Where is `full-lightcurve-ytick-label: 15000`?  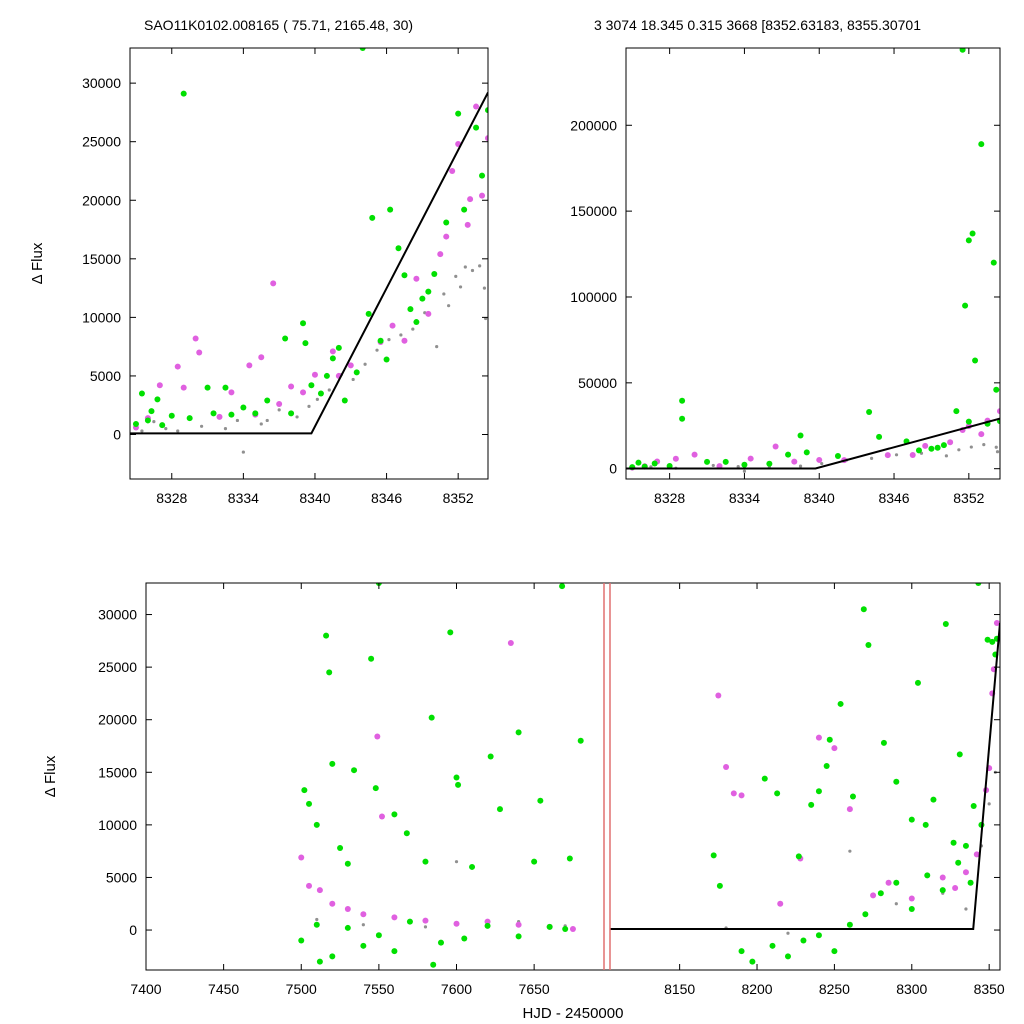
full-lightcurve-ytick-label: 15000 is located at coordinates (117, 772).